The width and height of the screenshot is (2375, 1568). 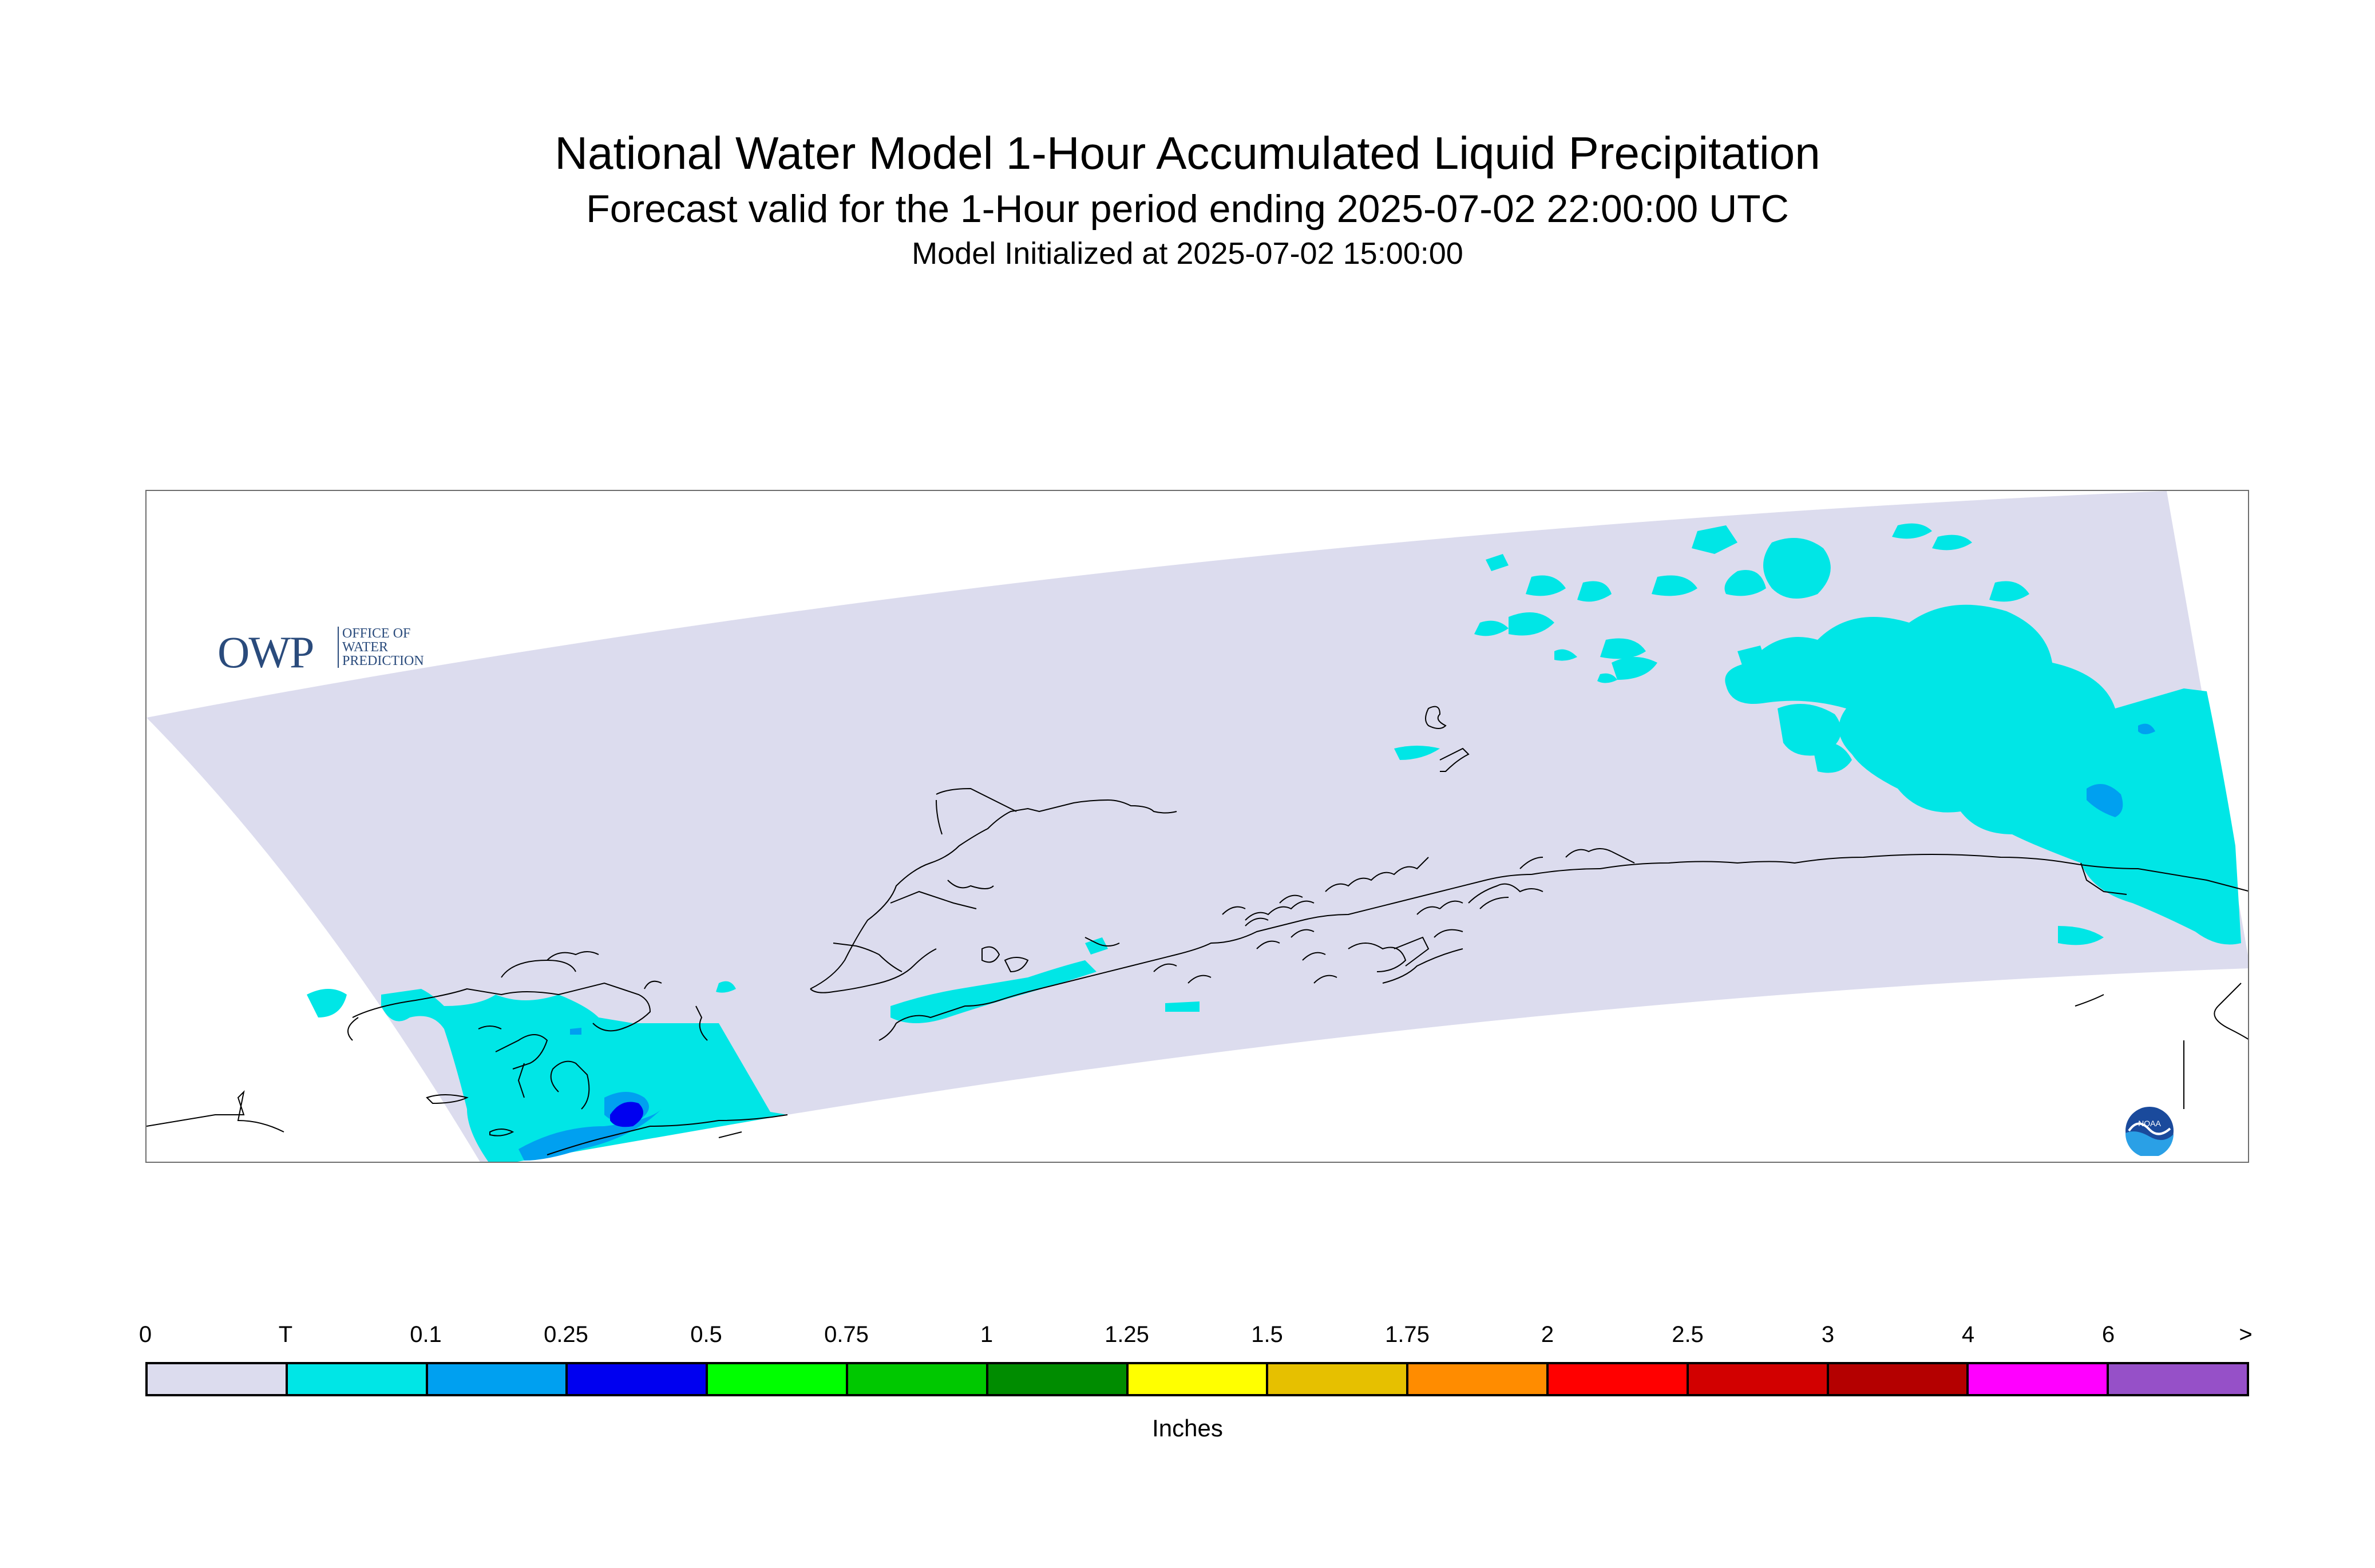 What do you see at coordinates (1828, 1334) in the screenshot?
I see `legend-tick-label: 3` at bounding box center [1828, 1334].